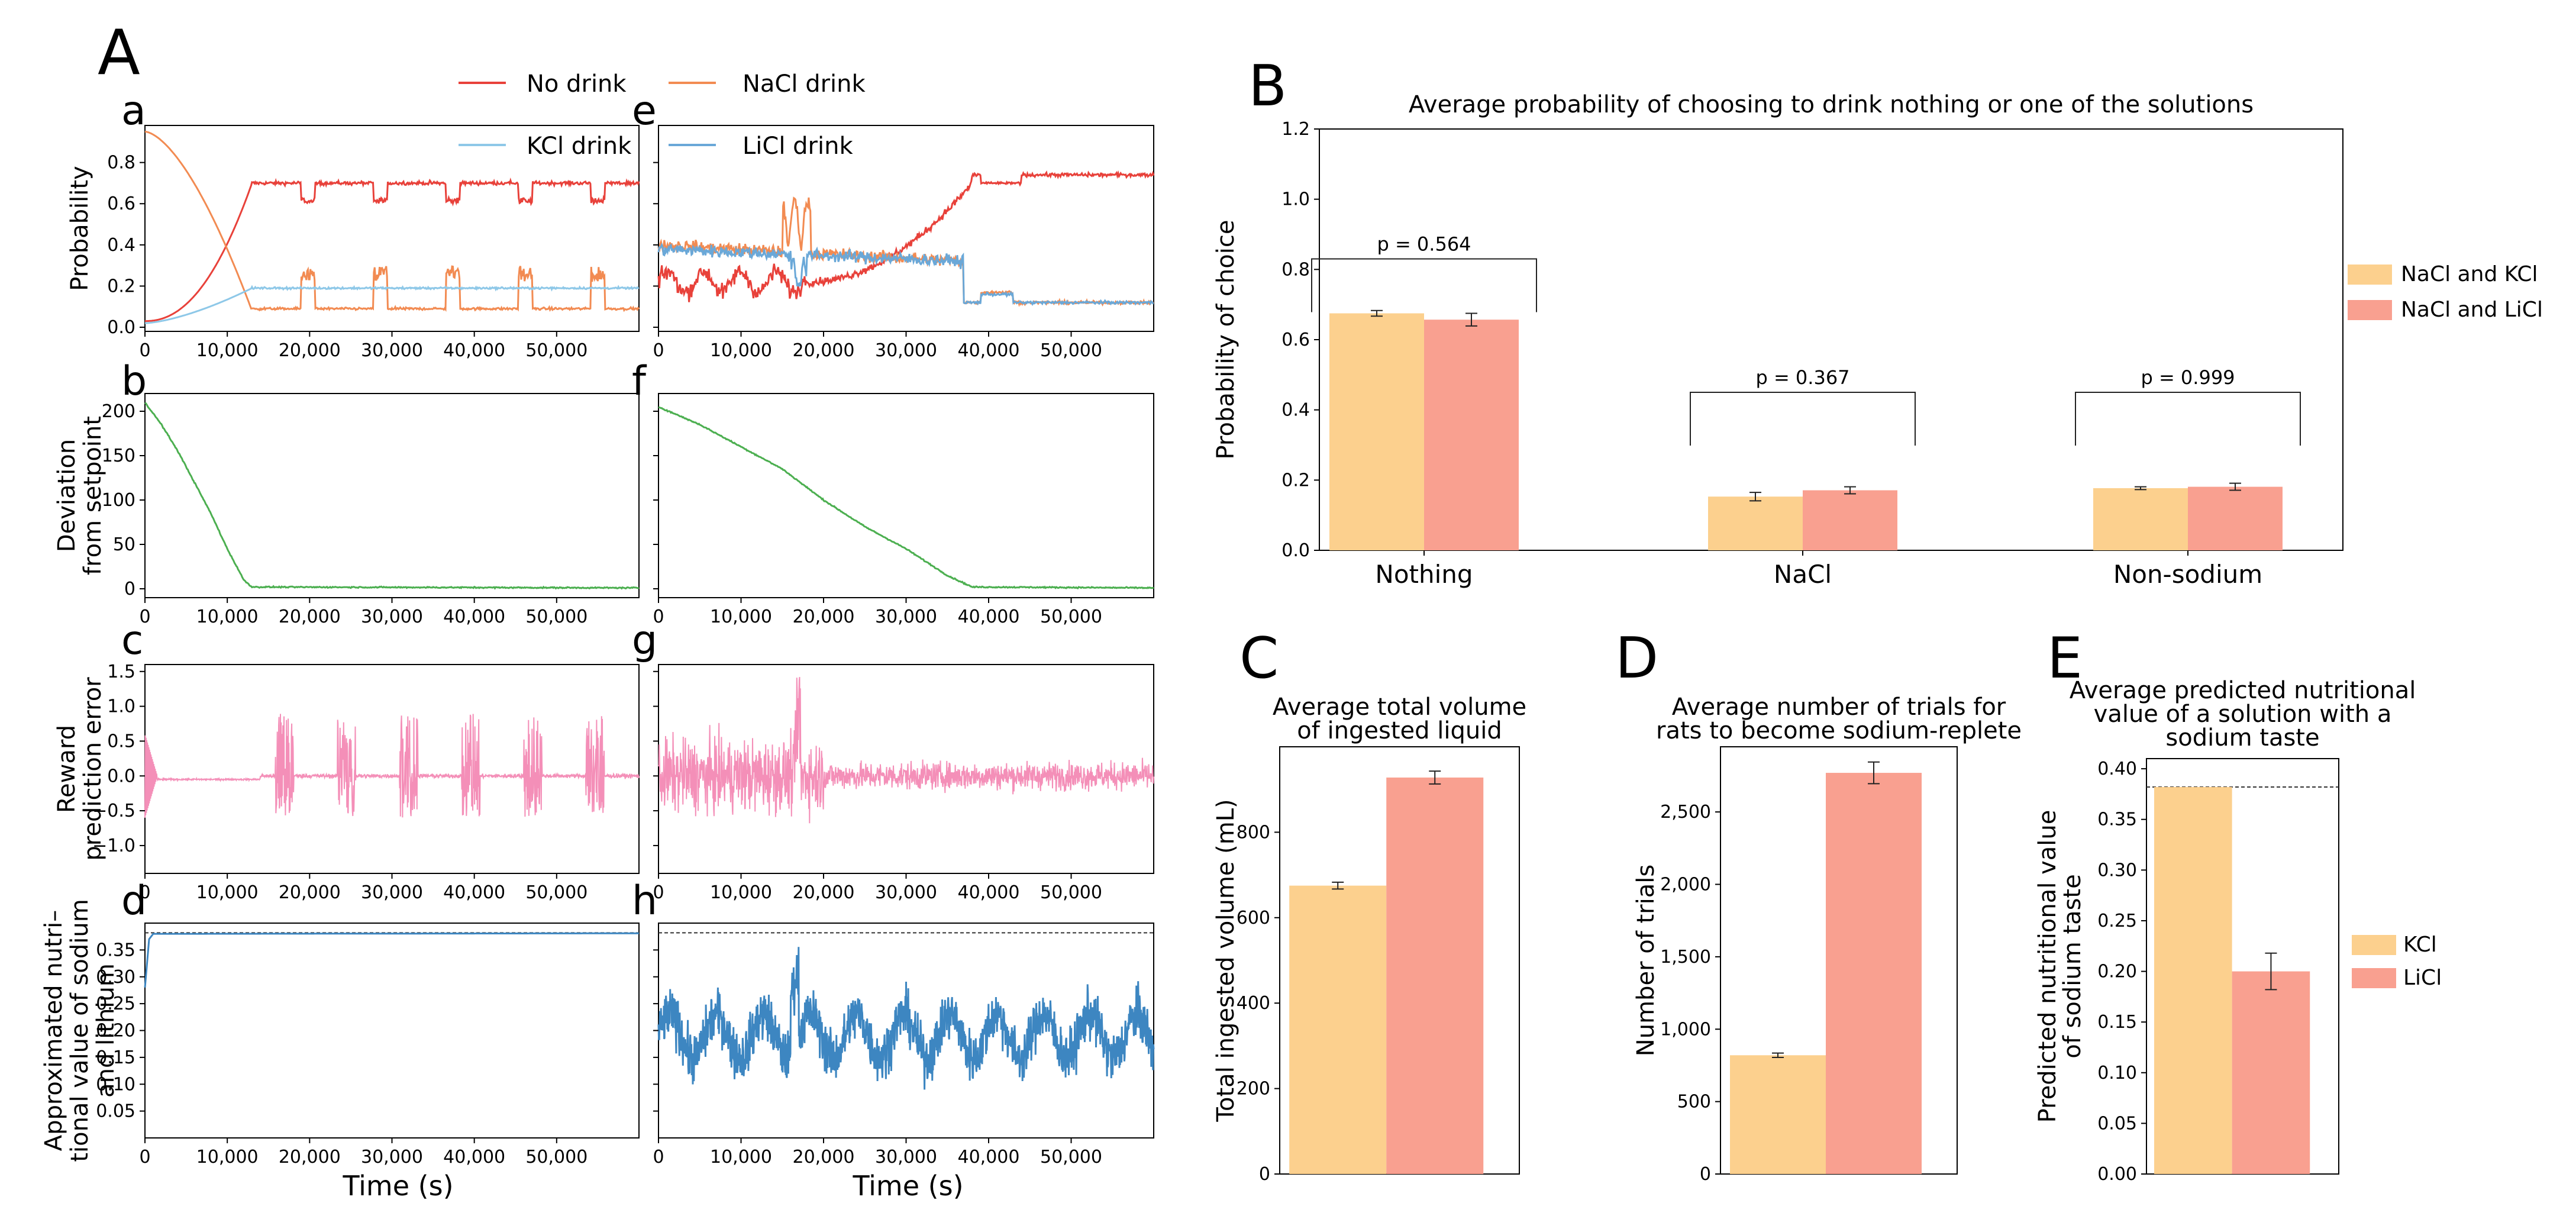 This screenshot has height=1232, width=2576. What do you see at coordinates (824, 1157) in the screenshot?
I see `x-tick-label-Ah: 20,000` at bounding box center [824, 1157].